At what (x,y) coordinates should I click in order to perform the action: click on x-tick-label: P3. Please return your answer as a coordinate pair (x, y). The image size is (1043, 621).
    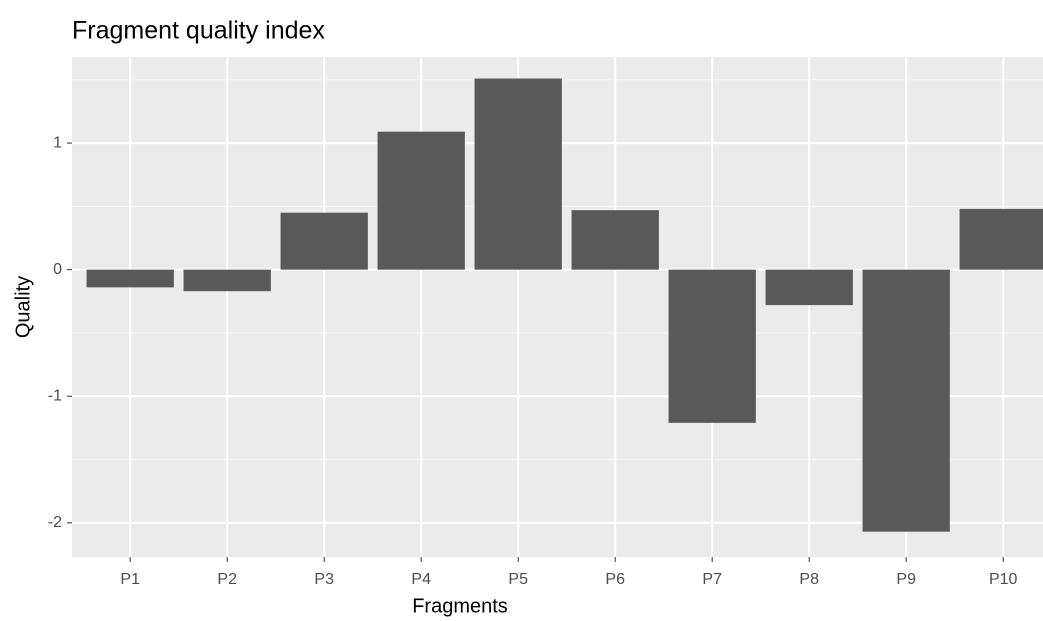
    Looking at the image, I should click on (324, 579).